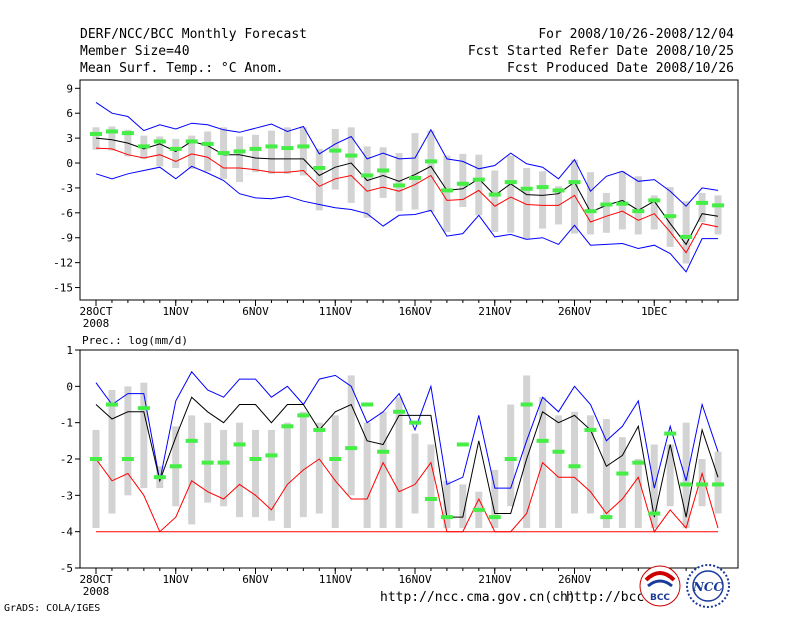  I want to click on bcc-logo: BCC, so click(660, 586).